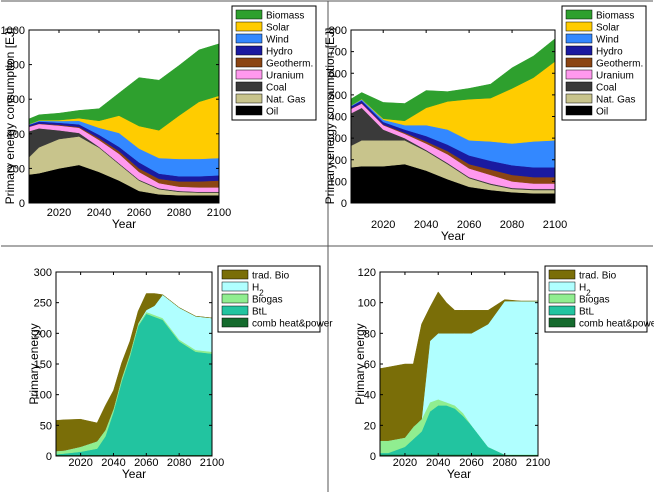 The image size is (654, 493). Describe the element at coordinates (606, 88) in the screenshot. I see `legend-label-coal: Coal` at that location.